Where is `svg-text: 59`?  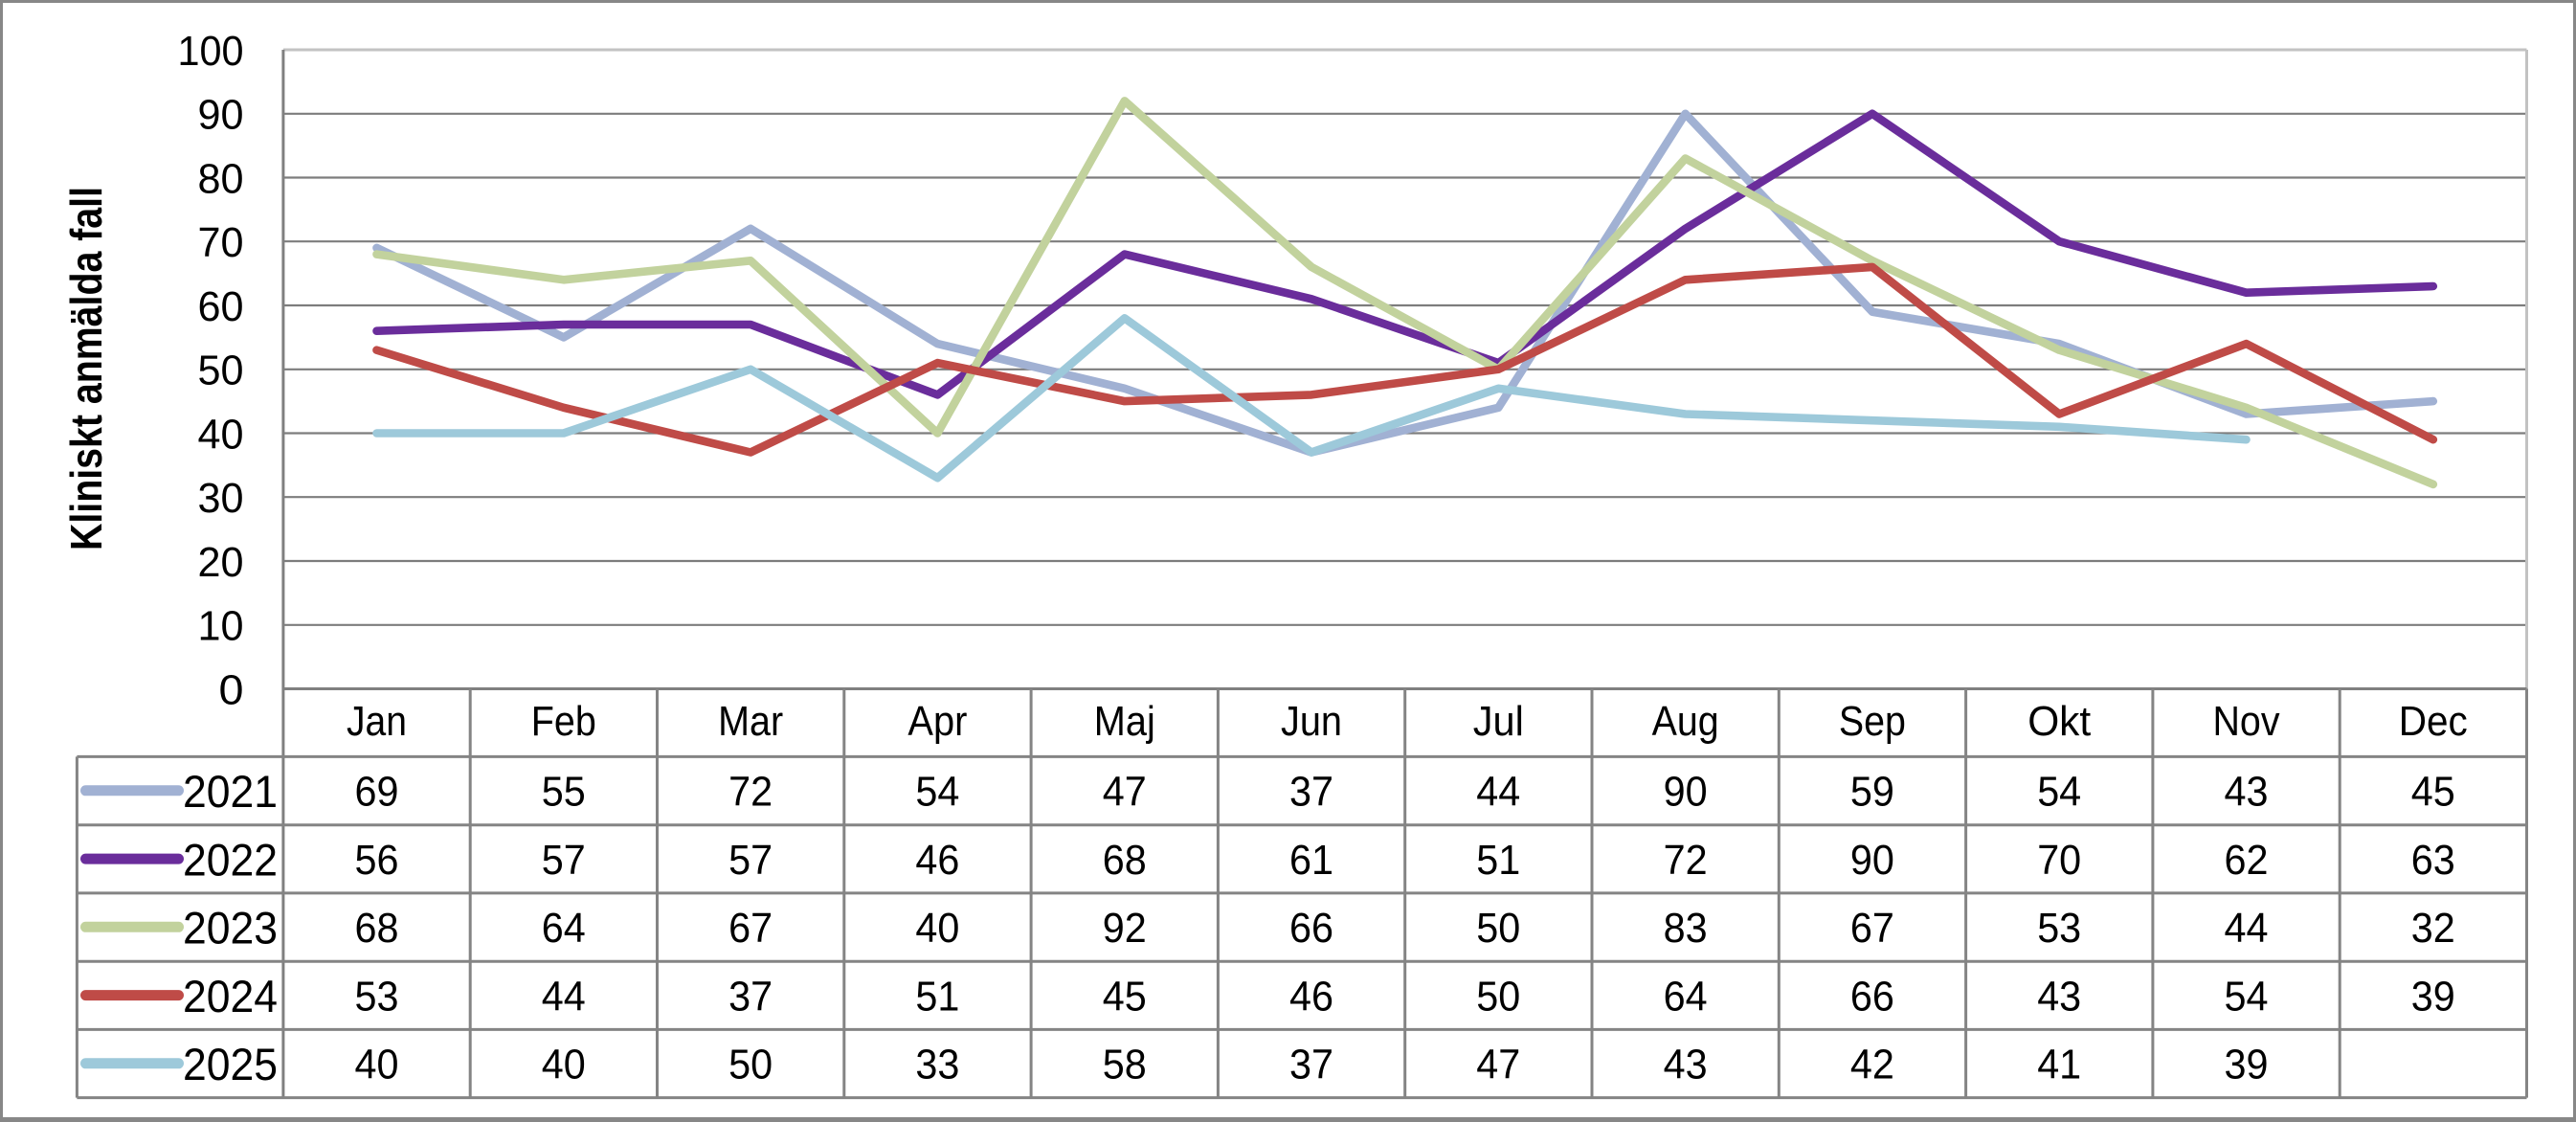 svg-text: 59 is located at coordinates (1872, 793).